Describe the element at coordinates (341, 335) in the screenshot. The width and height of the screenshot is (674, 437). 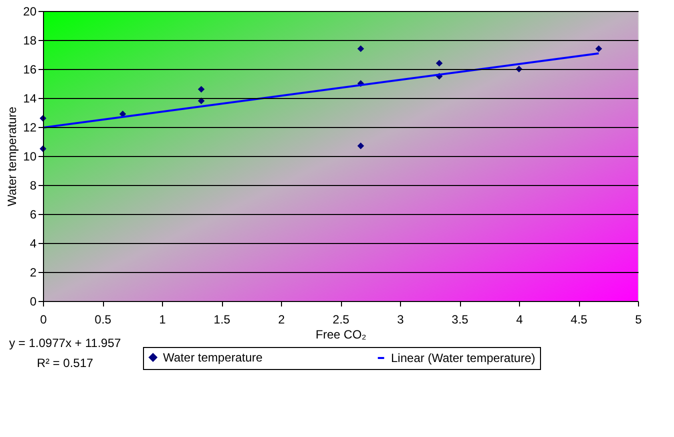
I see `x-axis-title: Free CO₂` at that location.